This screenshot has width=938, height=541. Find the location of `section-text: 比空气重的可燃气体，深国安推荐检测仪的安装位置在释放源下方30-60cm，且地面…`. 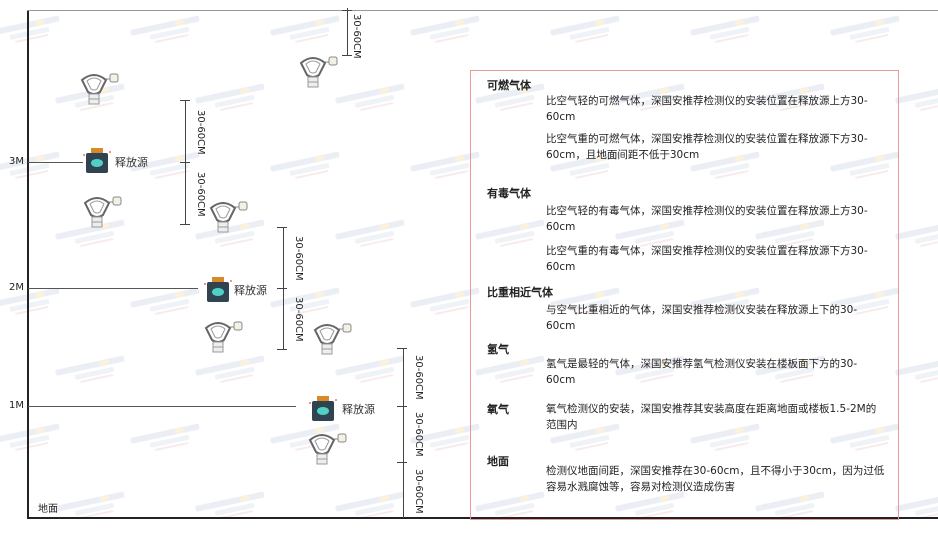

section-text: 比空气重的可燃气体，深国安推荐检测仪的安装位置在释放源下方30-60cm，且地面… is located at coordinates (707, 147).